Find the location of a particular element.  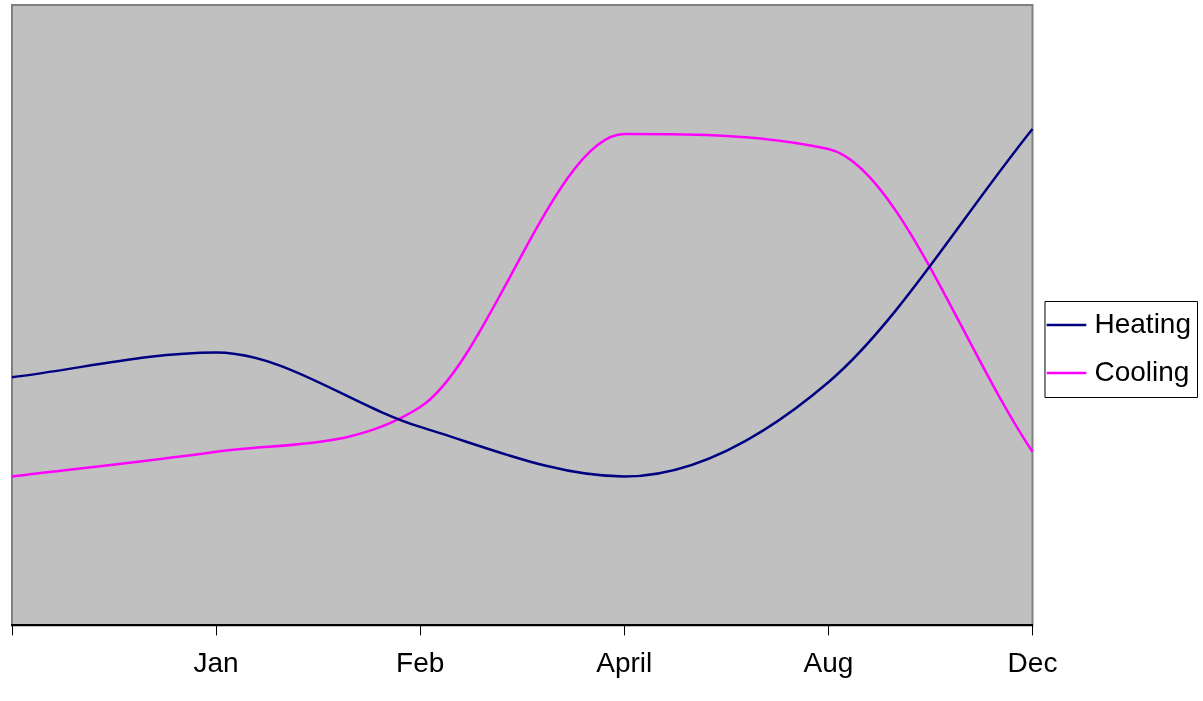

legend-label: Cooling is located at coordinates (1142, 371).